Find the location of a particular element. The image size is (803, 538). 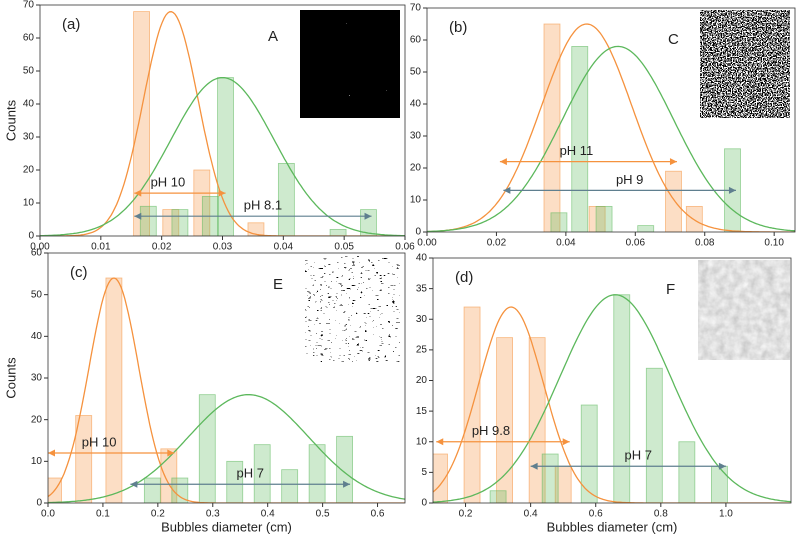

panel-label: (c) is located at coordinates (79, 272).